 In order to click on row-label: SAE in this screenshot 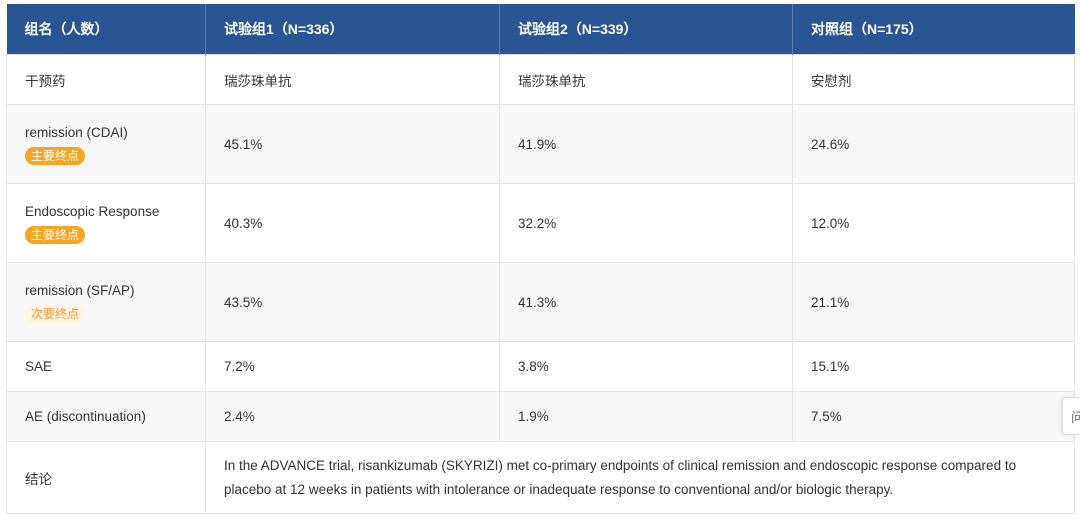, I will do `click(106, 366)`.